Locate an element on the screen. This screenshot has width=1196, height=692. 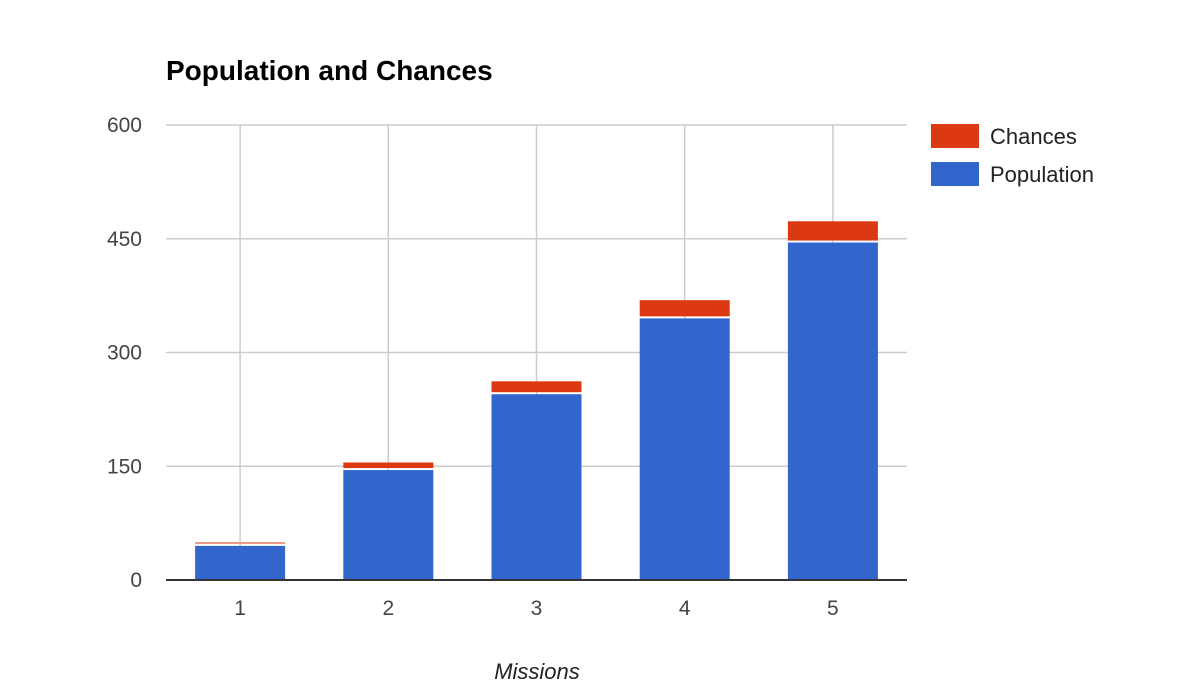
y-tick-label: 300 is located at coordinates (124, 353).